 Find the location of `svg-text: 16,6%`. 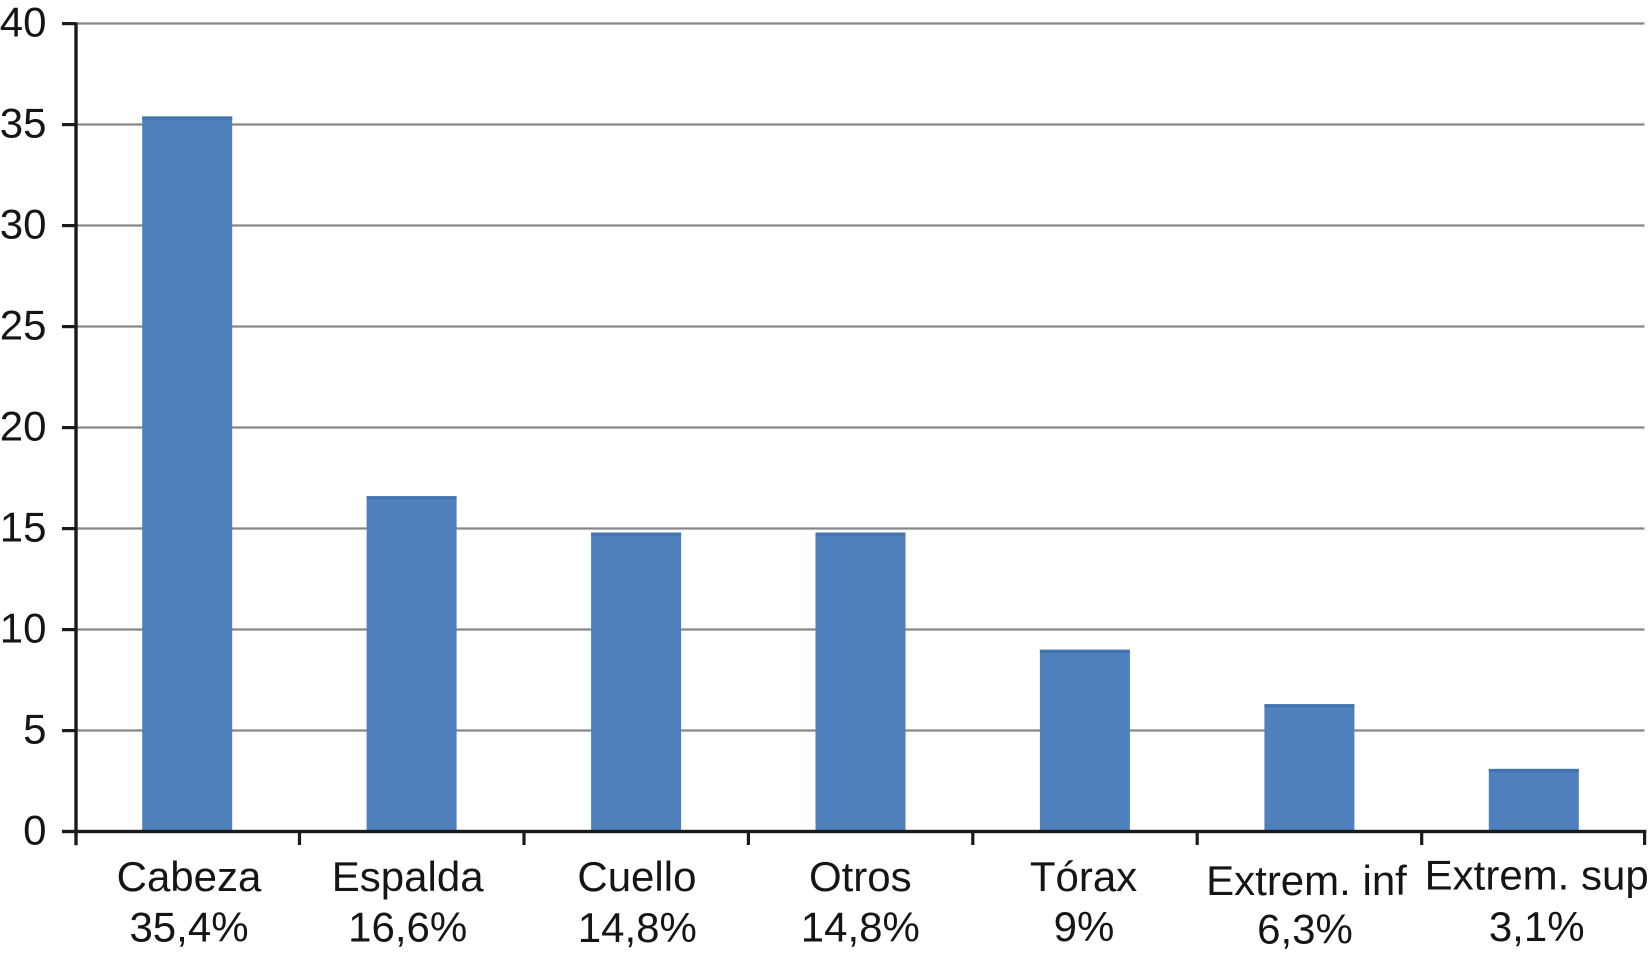

svg-text: 16,6% is located at coordinates (407, 926).